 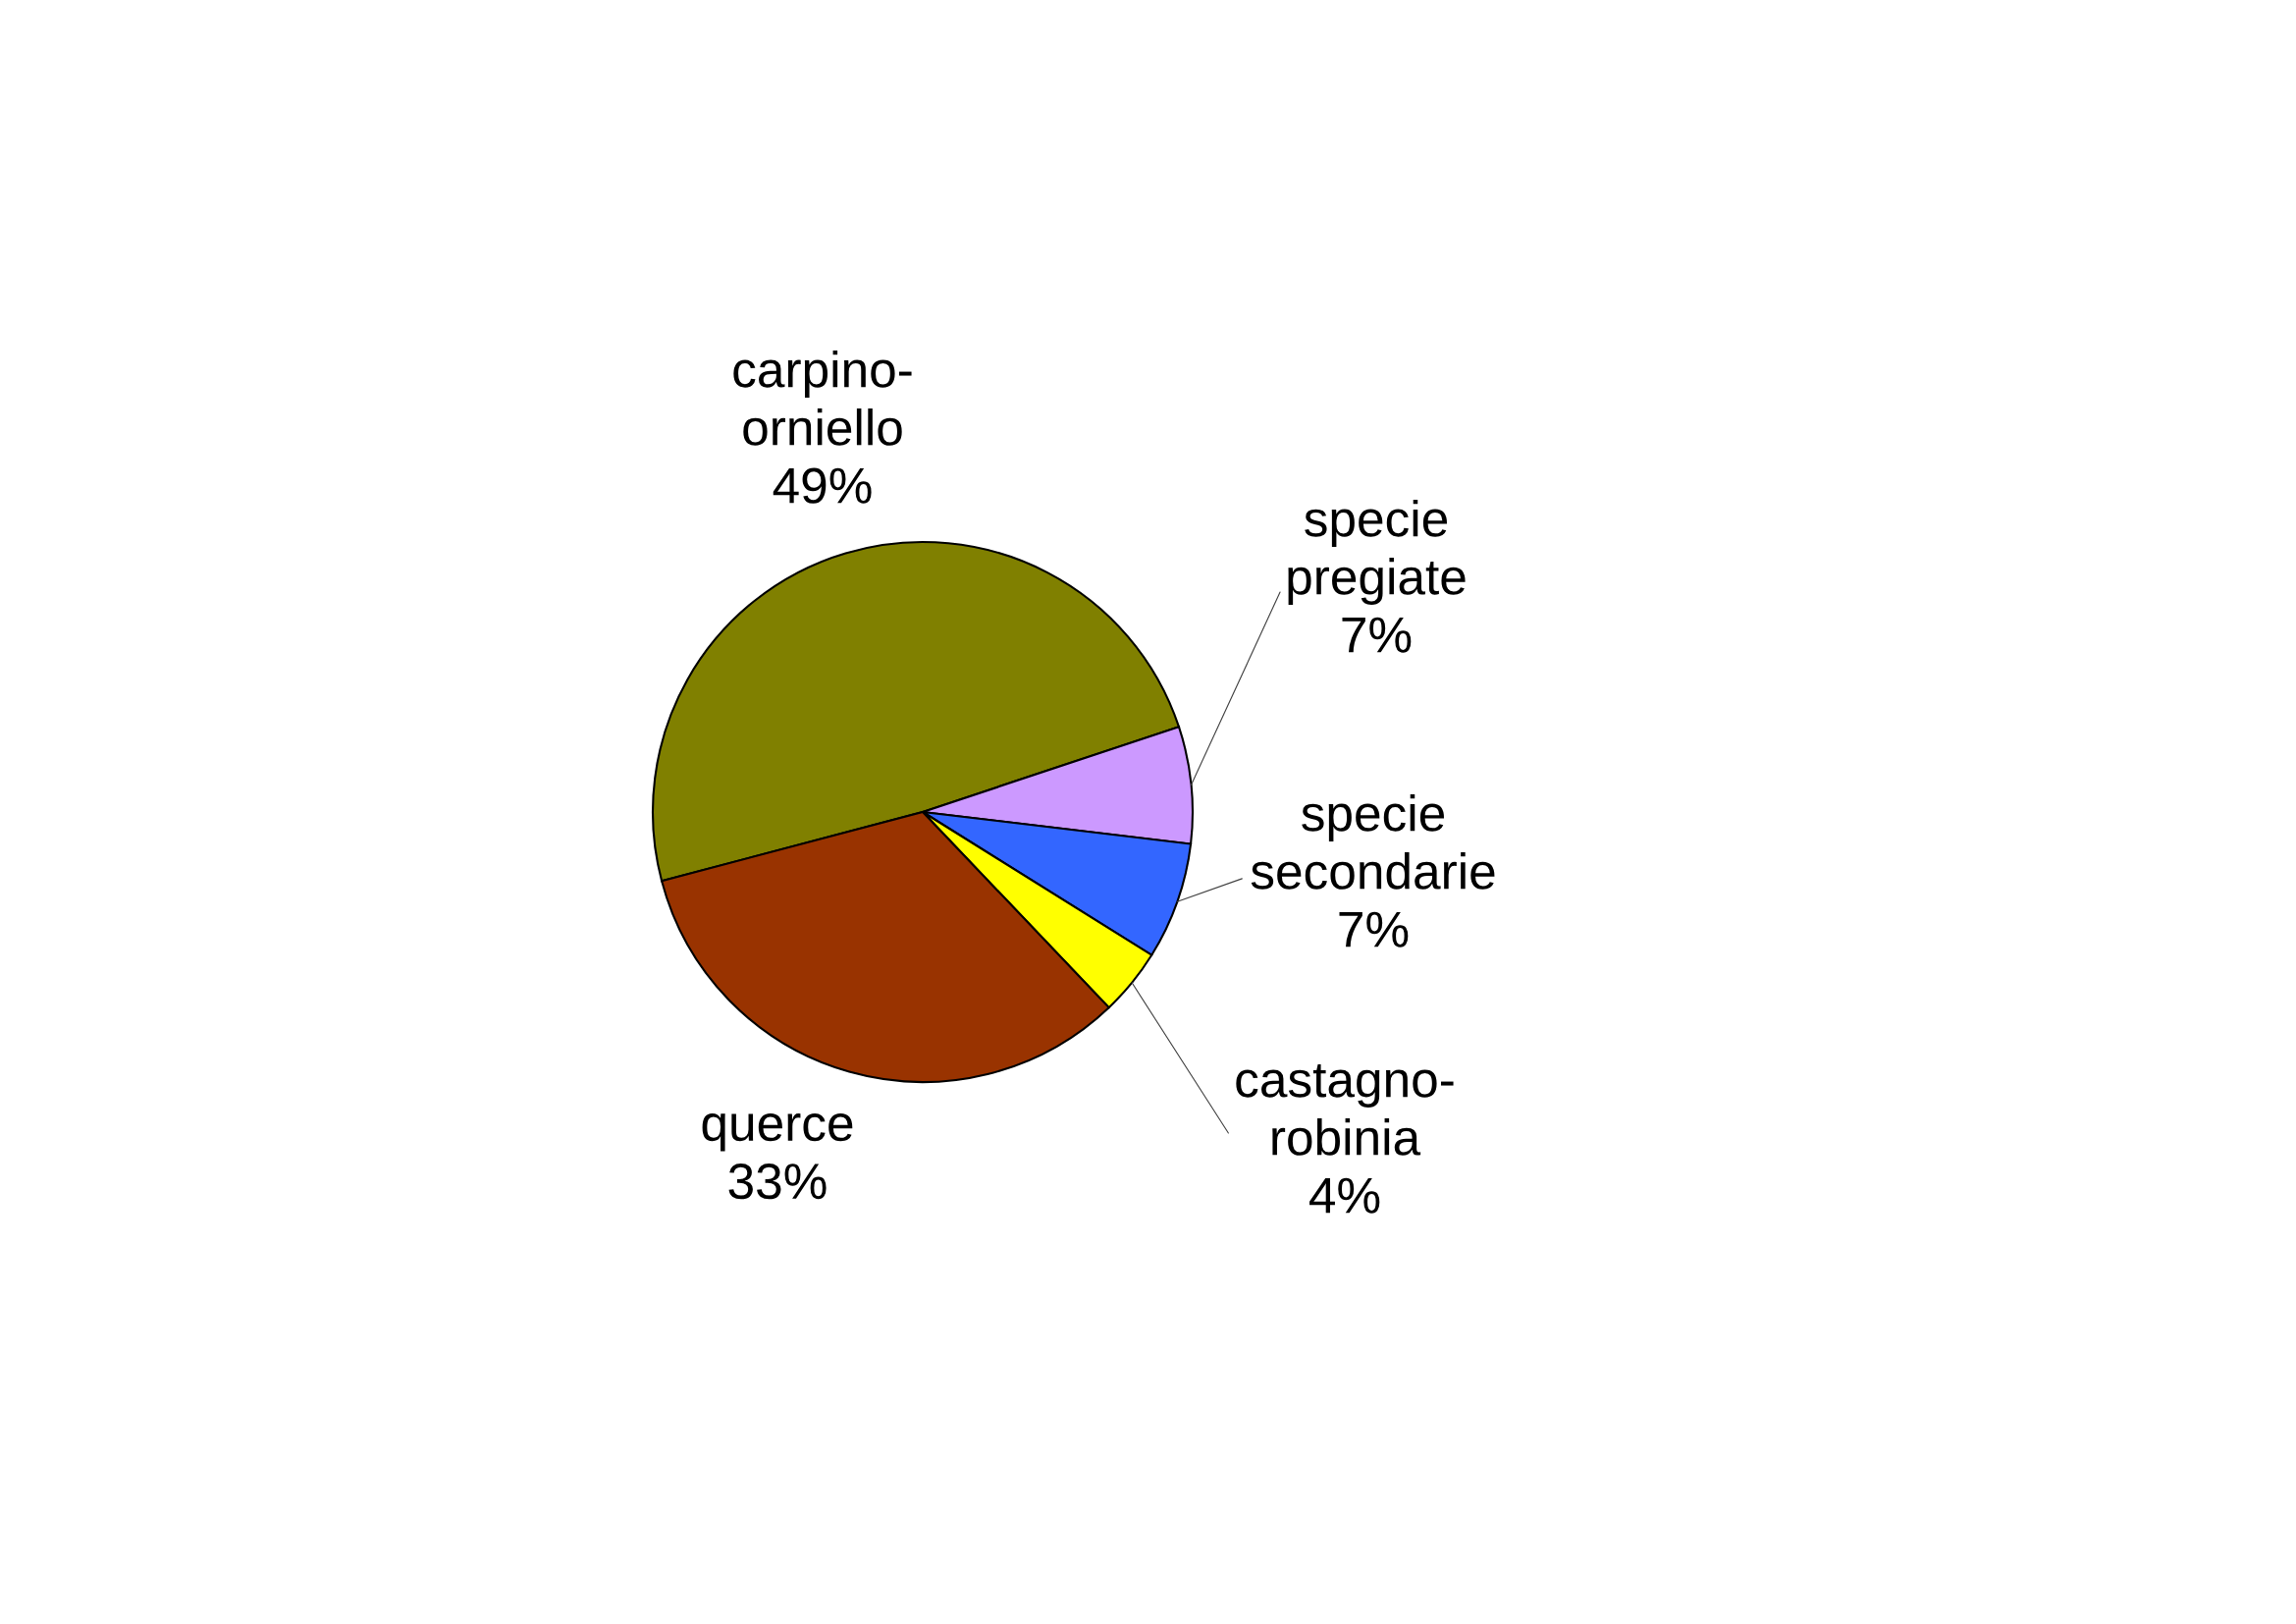 What do you see at coordinates (822, 398) in the screenshot?
I see `slice-label: carpino-orniello` at bounding box center [822, 398].